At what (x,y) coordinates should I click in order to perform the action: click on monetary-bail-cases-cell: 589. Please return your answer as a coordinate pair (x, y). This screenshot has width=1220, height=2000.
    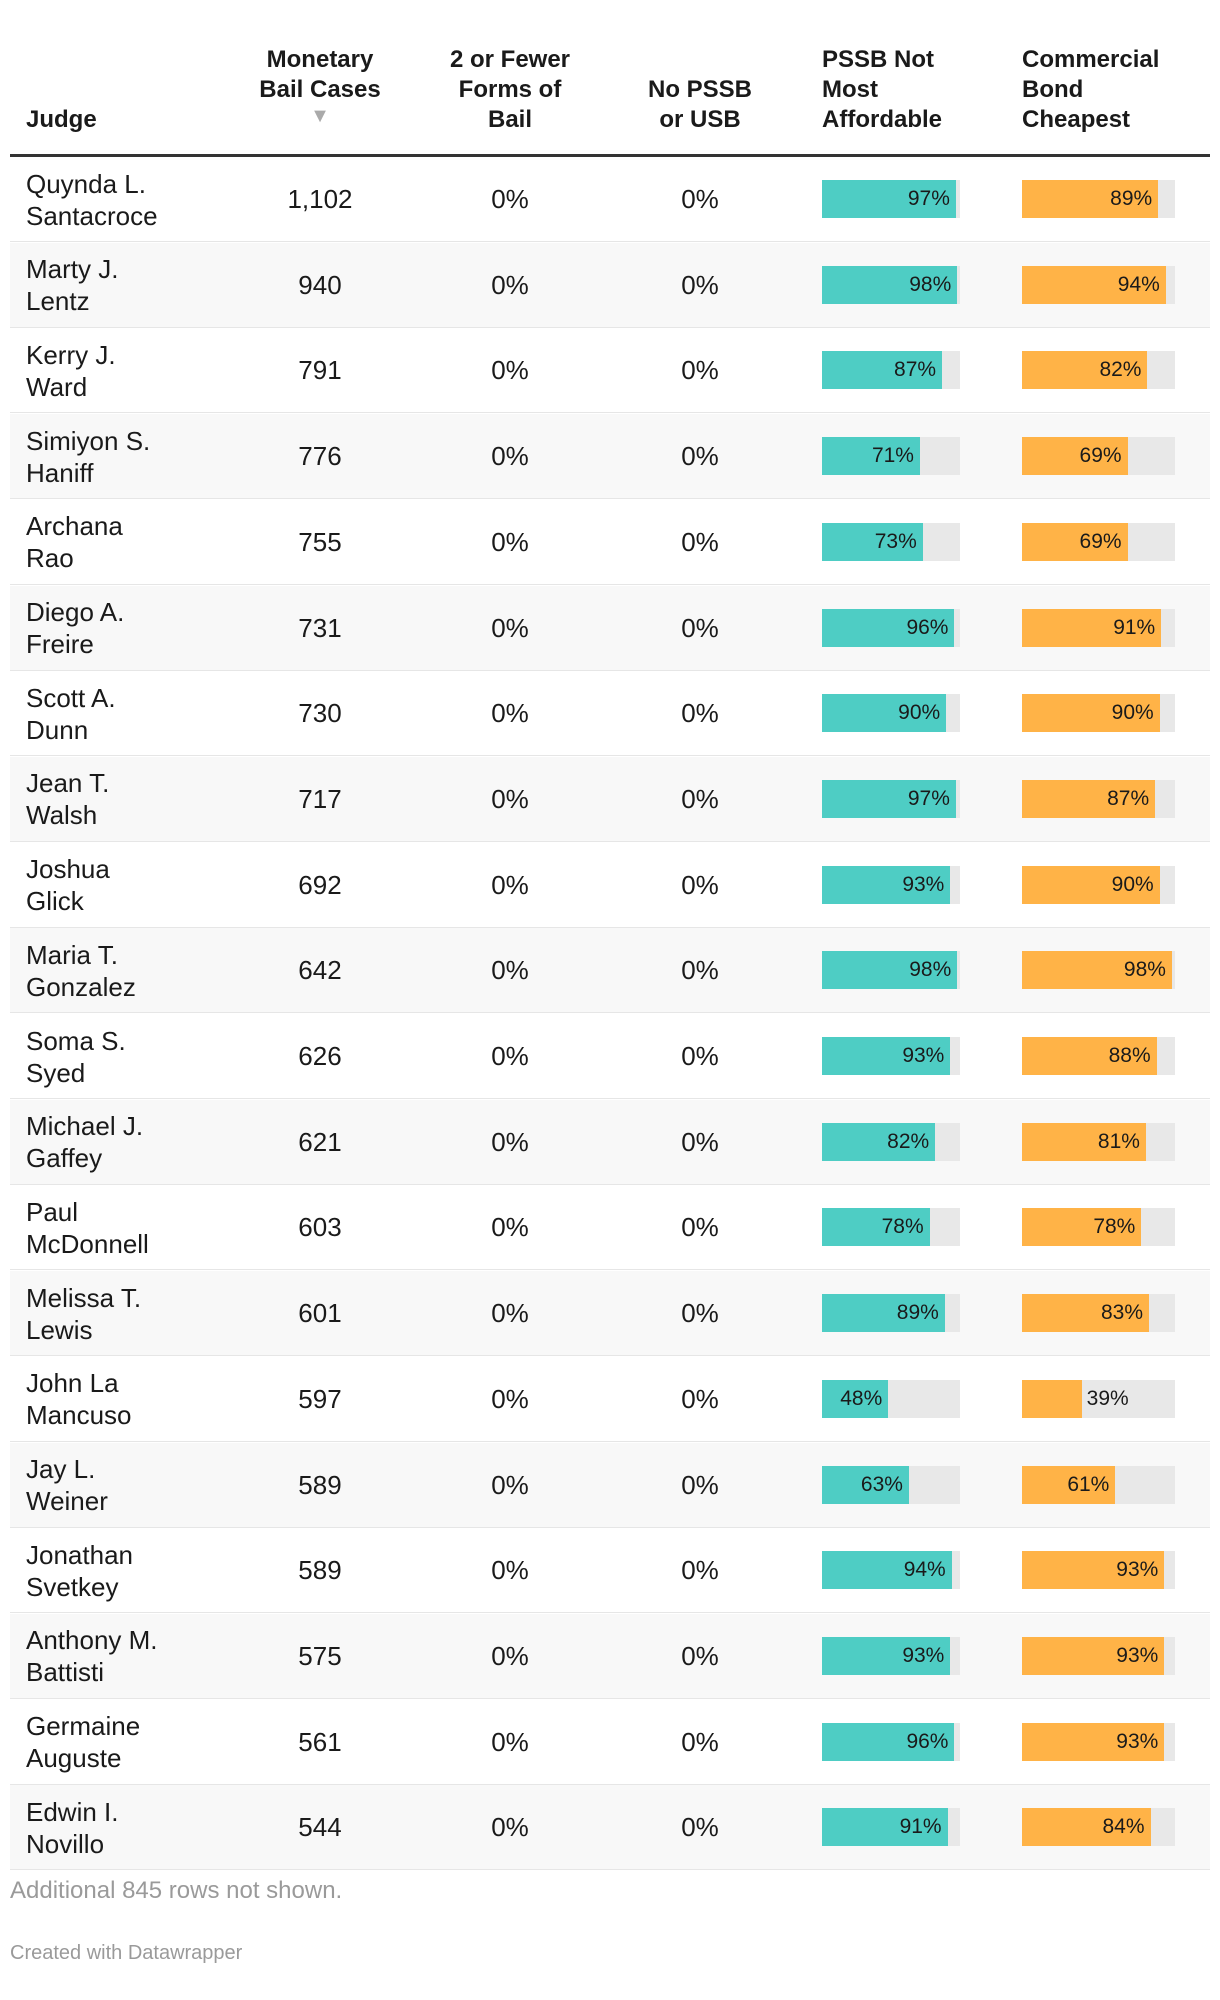
    Looking at the image, I should click on (320, 1484).